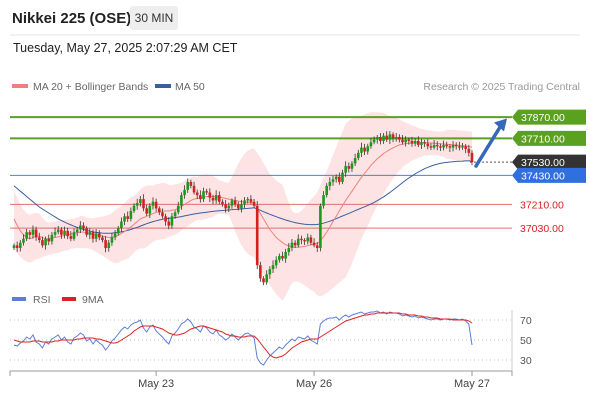 This screenshot has height=400, width=590. I want to click on level-support-4-label: 37210.00, so click(542, 205).